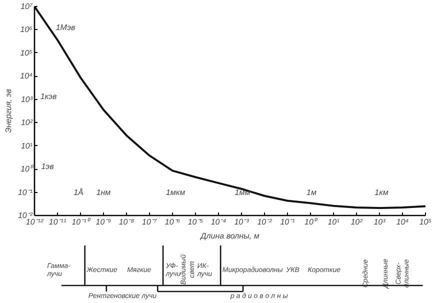 This screenshot has width=435, height=303. Describe the element at coordinates (27, 169) in the screenshot. I see `y-tick-label: 10⁰` at that location.